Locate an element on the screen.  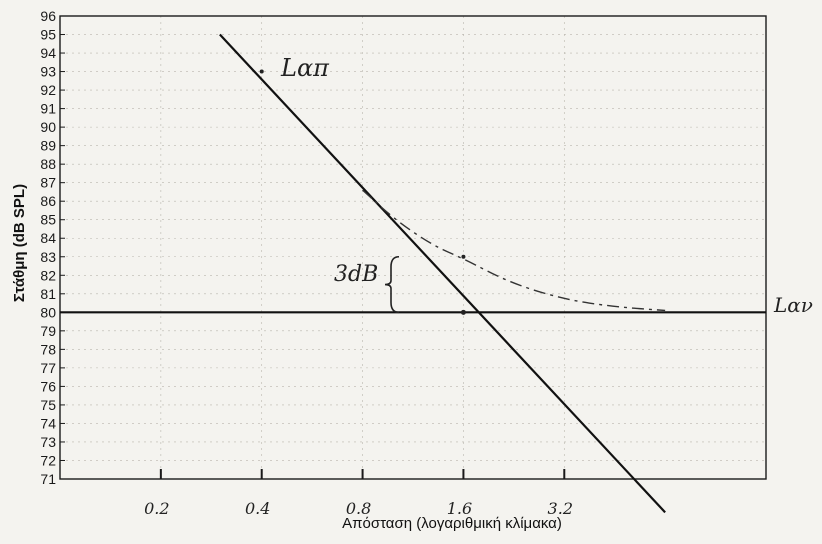
y-tick-label: 73 is located at coordinates (48, 442).